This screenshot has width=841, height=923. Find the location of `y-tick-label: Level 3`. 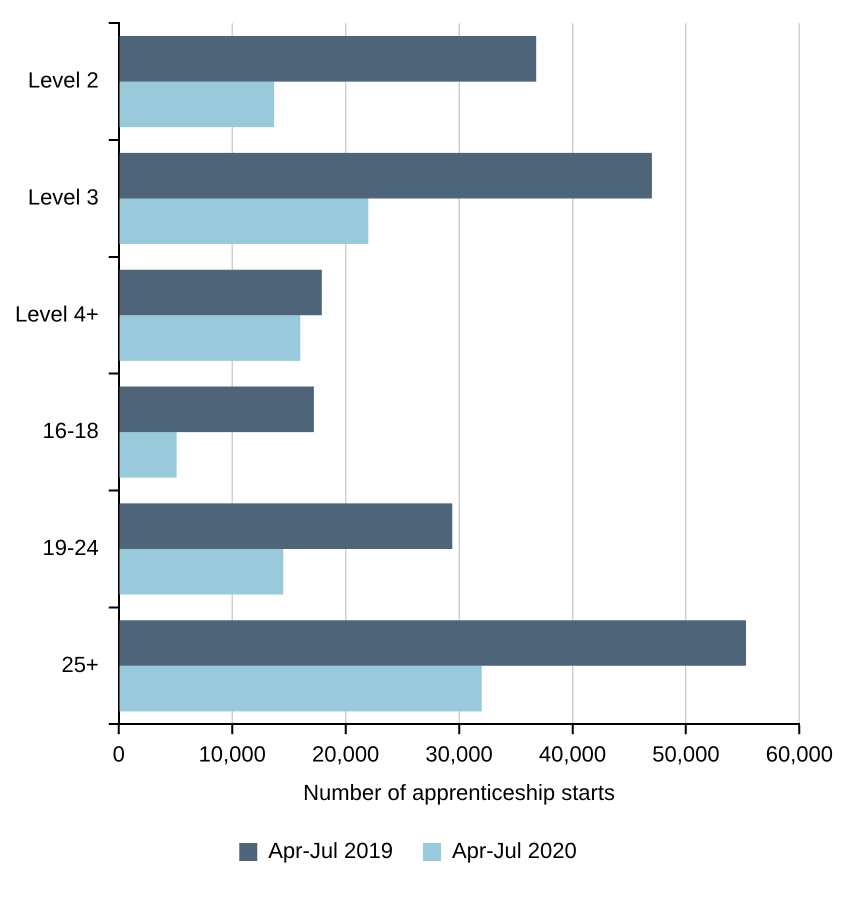

y-tick-label: Level 3 is located at coordinates (63, 197).